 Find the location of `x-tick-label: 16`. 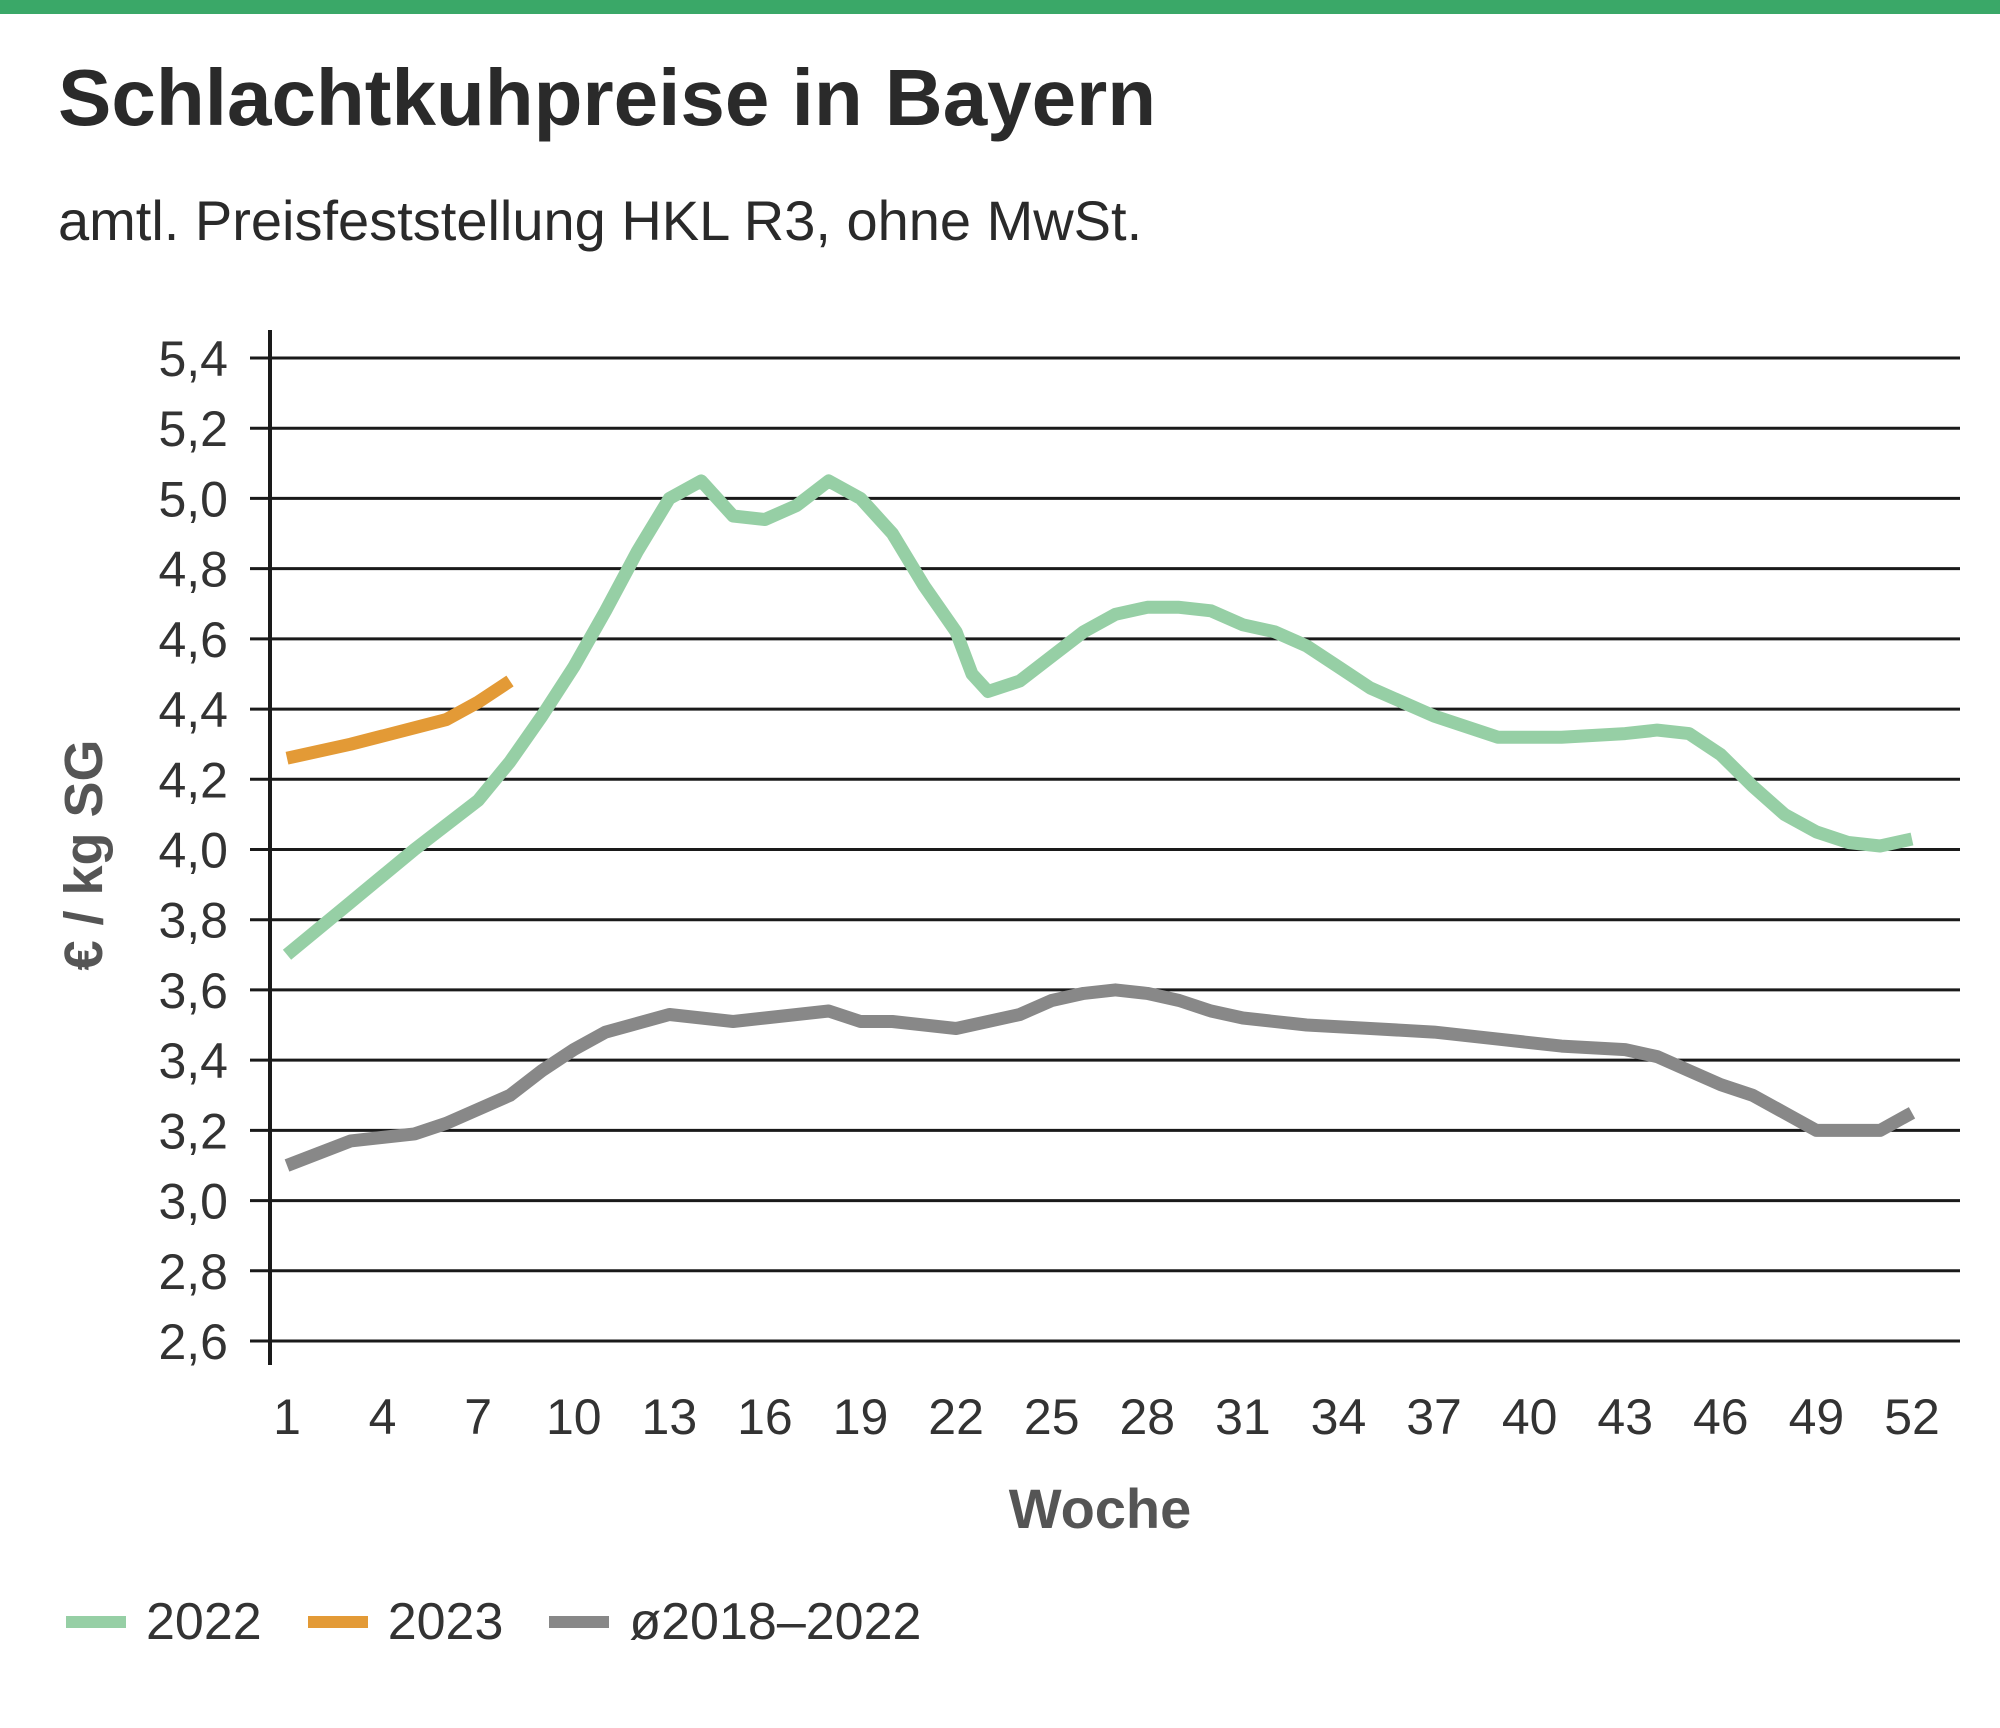

x-tick-label: 16 is located at coordinates (765, 1417).